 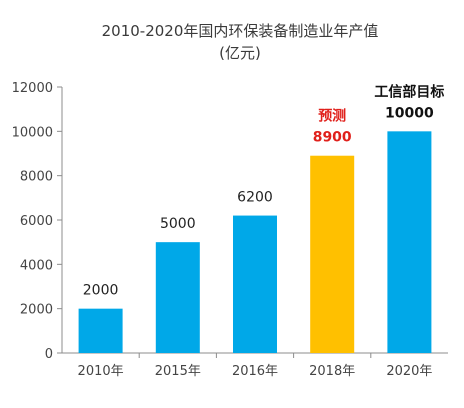 What do you see at coordinates (36, 265) in the screenshot?
I see `y-tick-label: 4000` at bounding box center [36, 265].